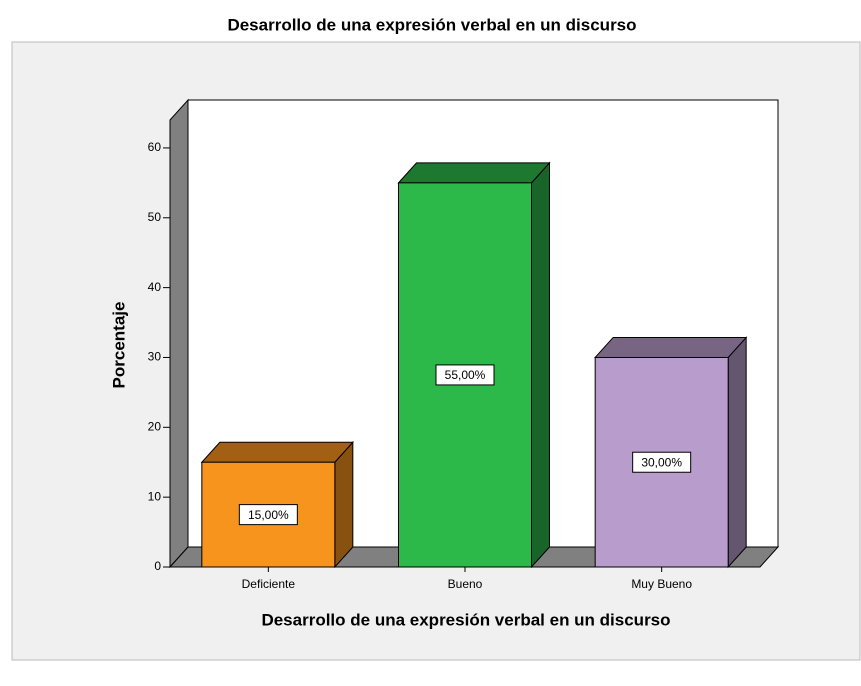  Describe the element at coordinates (155, 147) in the screenshot. I see `y-tick-label: 60` at that location.